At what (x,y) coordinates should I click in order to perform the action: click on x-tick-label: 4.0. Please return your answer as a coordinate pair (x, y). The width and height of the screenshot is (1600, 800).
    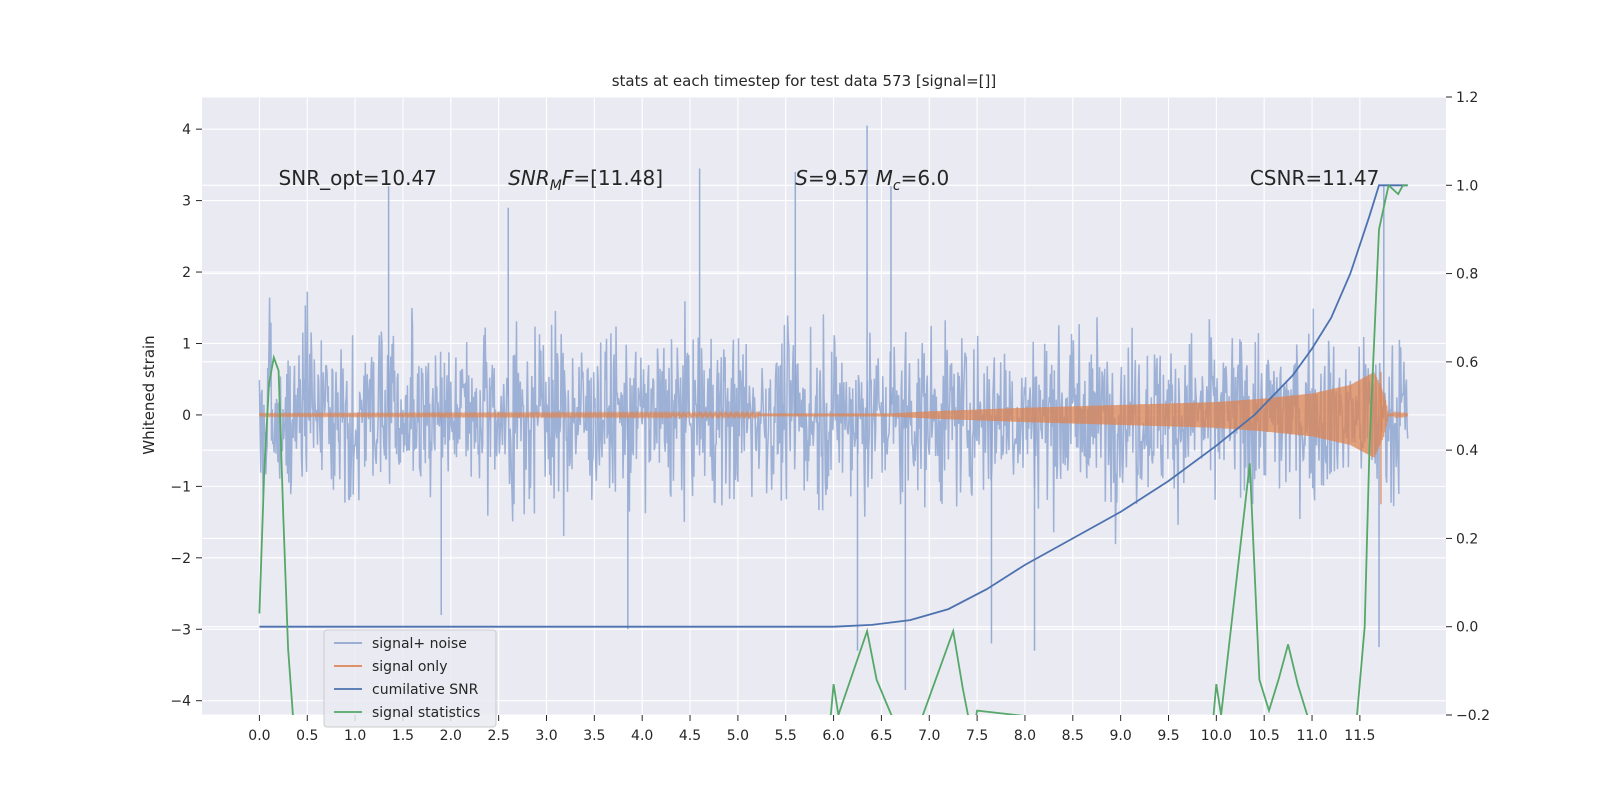
    Looking at the image, I should click on (642, 736).